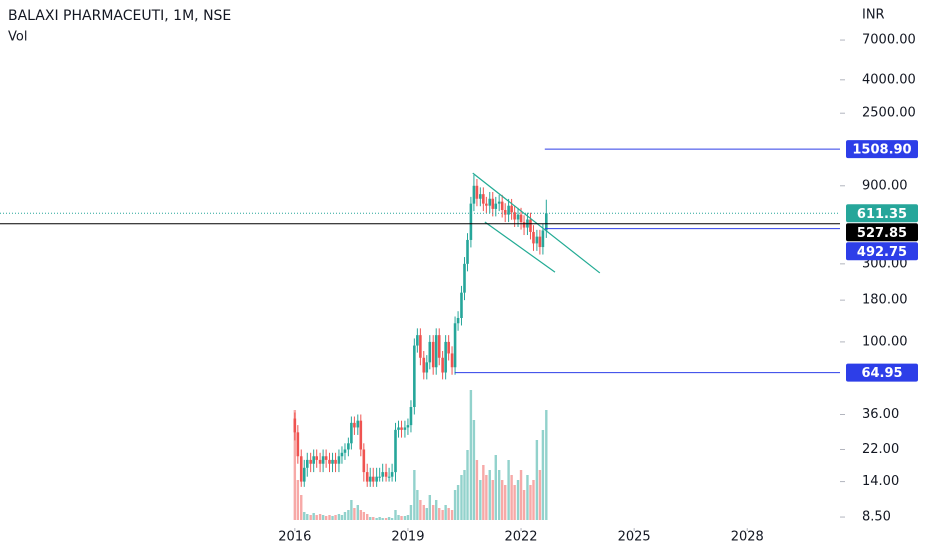 This screenshot has height=550, width=932. I want to click on price-label: 527.85, so click(882, 233).